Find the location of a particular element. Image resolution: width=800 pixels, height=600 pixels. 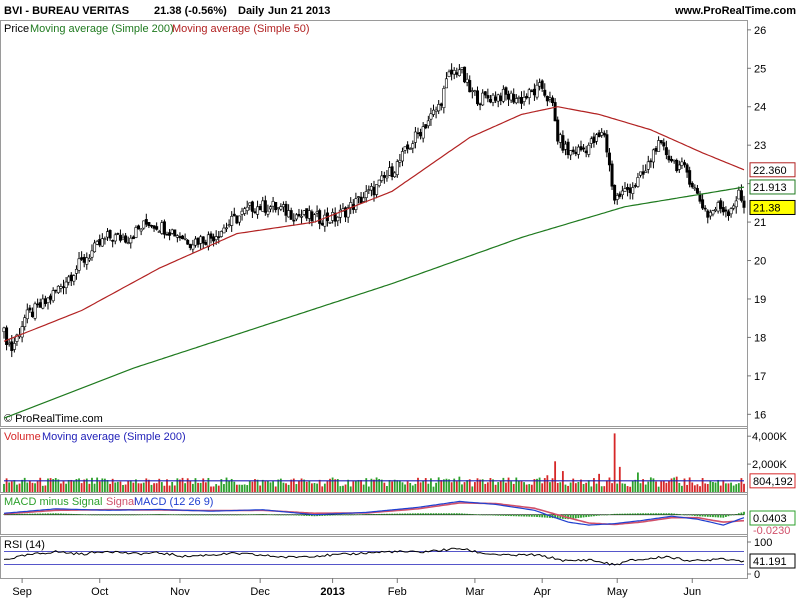

month-label: Apr is located at coordinates (542, 592).